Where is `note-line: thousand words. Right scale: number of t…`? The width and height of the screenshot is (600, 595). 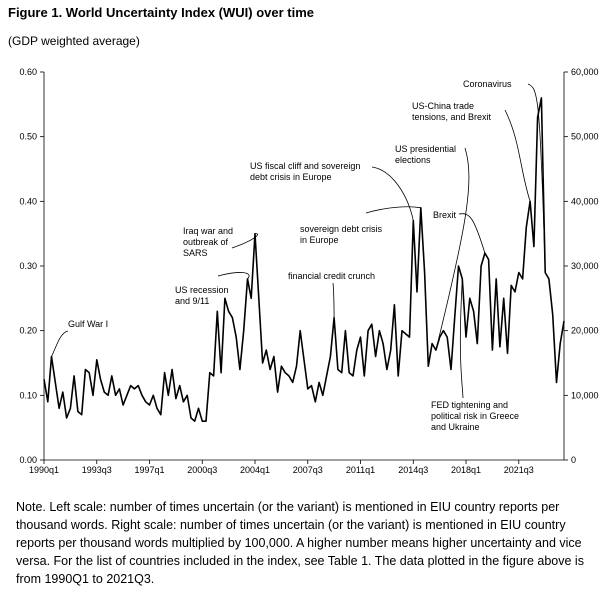 note-line: thousand words. Right scale: number of t… is located at coordinates (291, 525).